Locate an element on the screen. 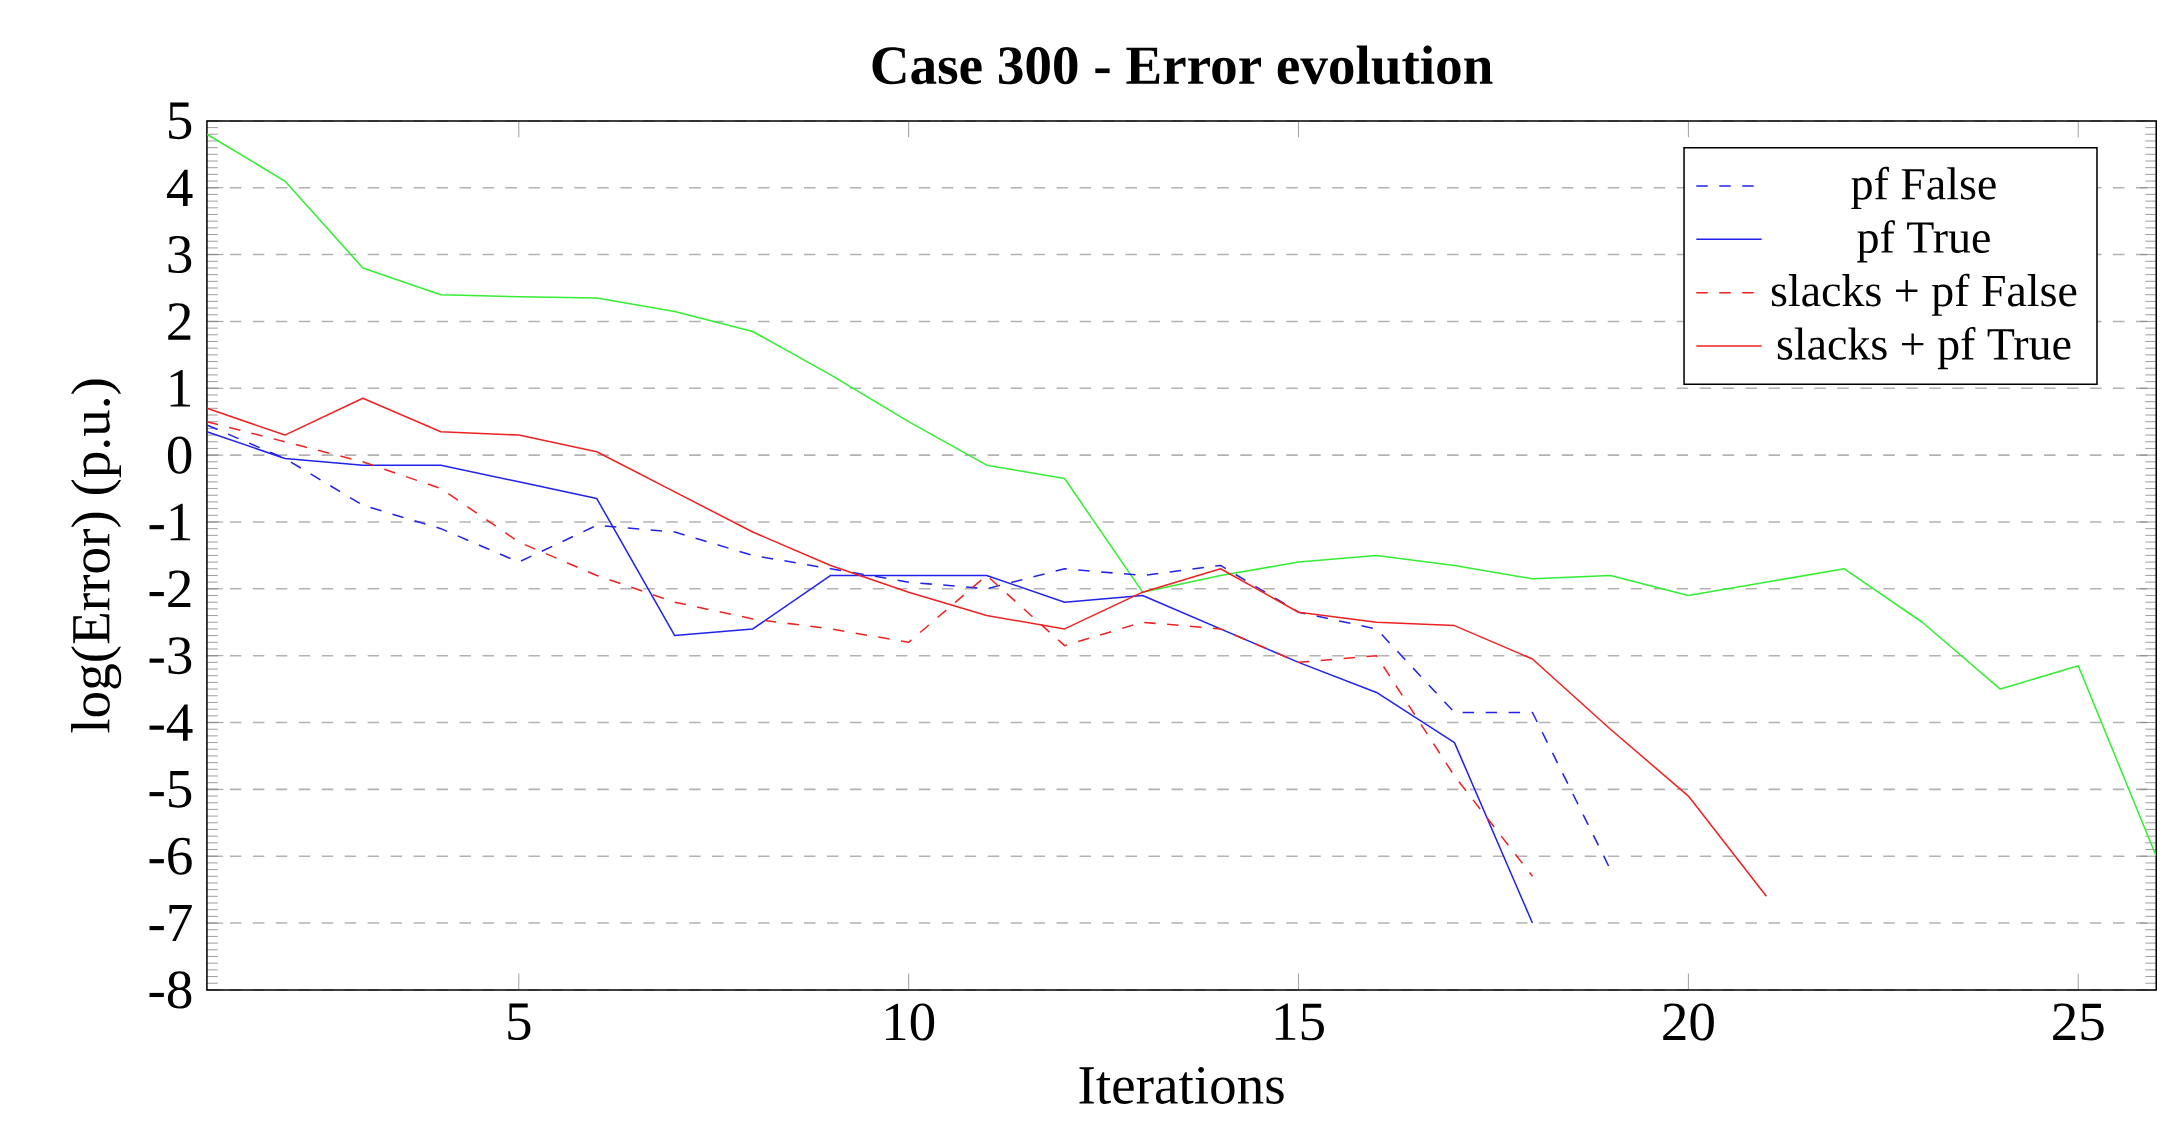 Image resolution: width=2178 pixels, height=1133 pixels. y-tick-label: -7 is located at coordinates (170, 923).